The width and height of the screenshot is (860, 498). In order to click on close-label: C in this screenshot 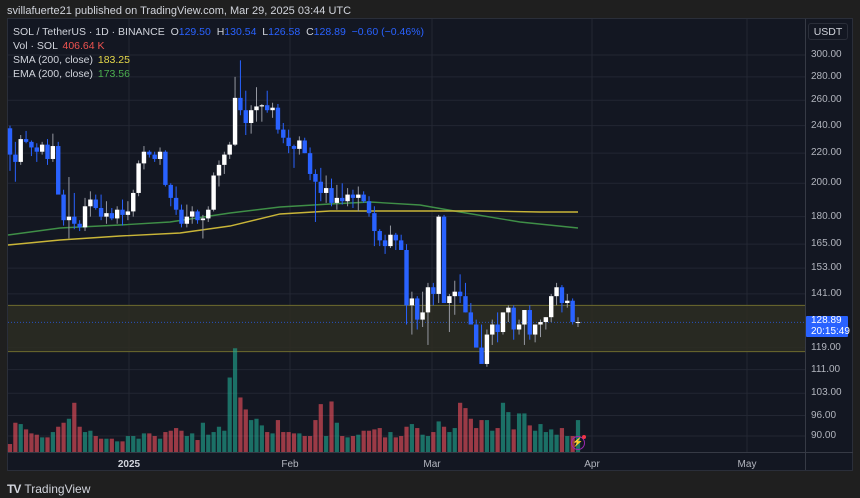, I will do `click(310, 32)`.